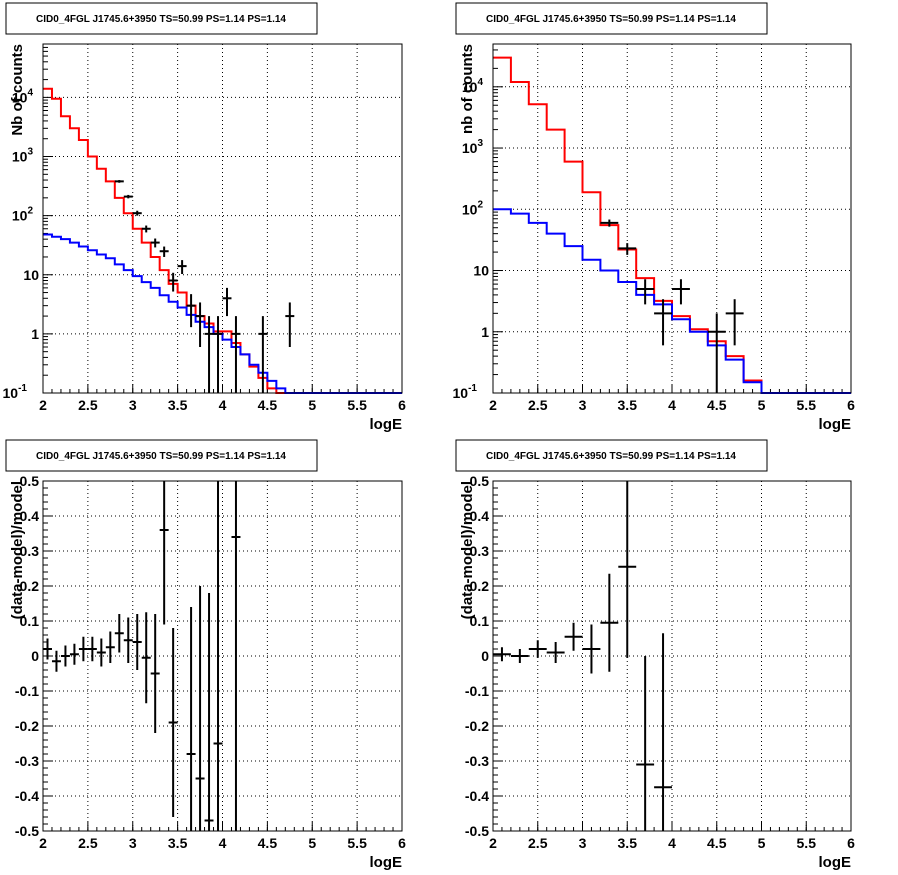  What do you see at coordinates (467, 89) in the screenshot?
I see `y-axis-label: nb of counts` at bounding box center [467, 89].